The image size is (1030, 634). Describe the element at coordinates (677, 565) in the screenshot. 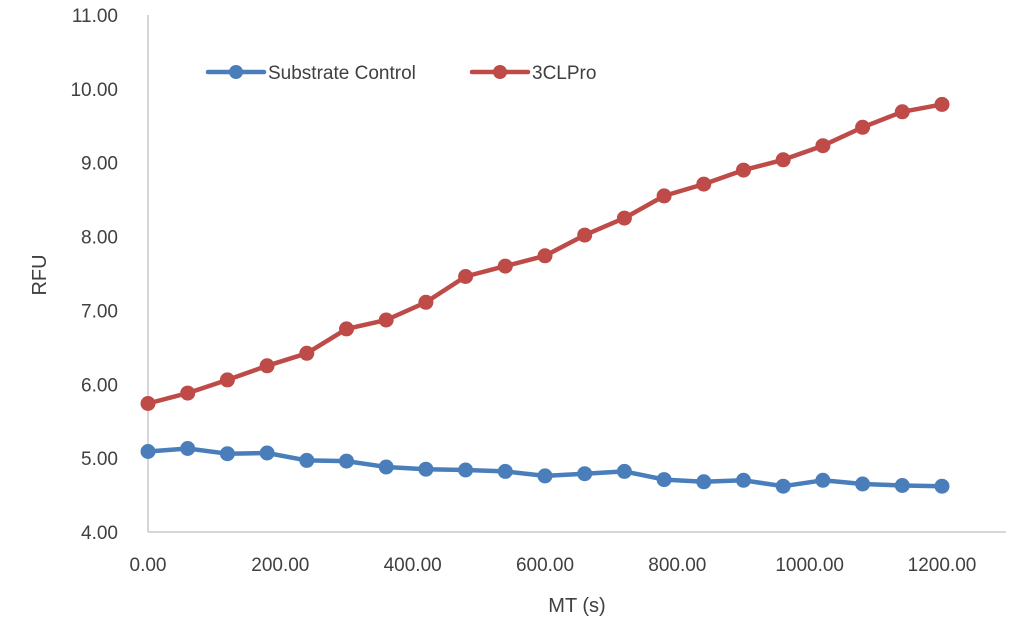

I see `x-tick-label: 800.00` at that location.